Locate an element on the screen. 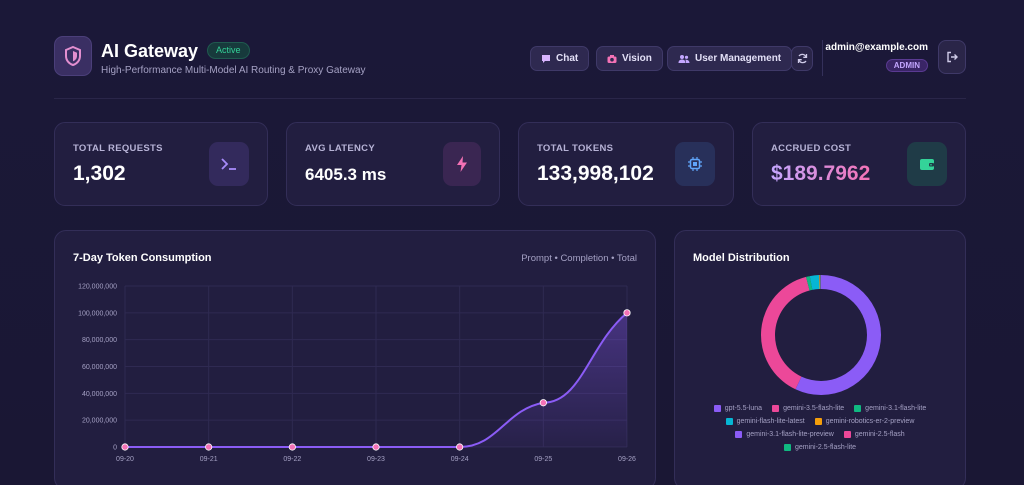 Image resolution: width=1024 pixels, height=485 pixels. logout-button is located at coordinates (952, 57).